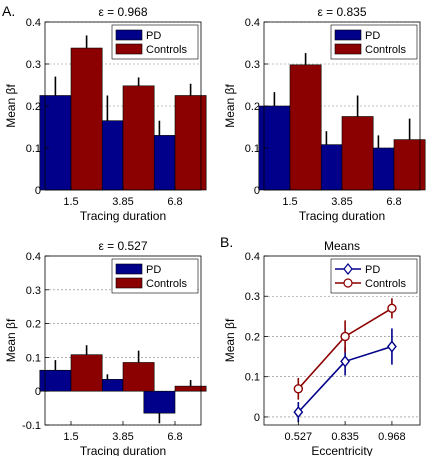 The height and width of the screenshot is (456, 426). What do you see at coordinates (348, 269) in the screenshot?
I see `legend-marker-pd` at bounding box center [348, 269].